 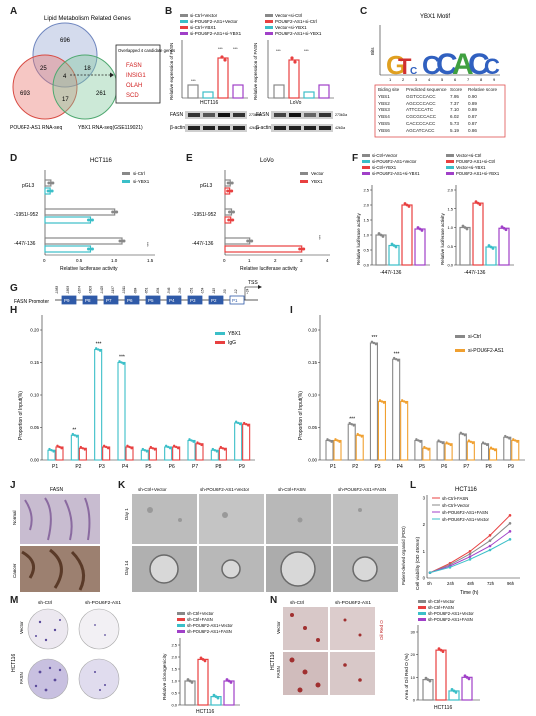 What do you see at coordinates (385, 155) in the screenshot?
I see `svg-text: si-Ctrl+Vector` at bounding box center [385, 155].